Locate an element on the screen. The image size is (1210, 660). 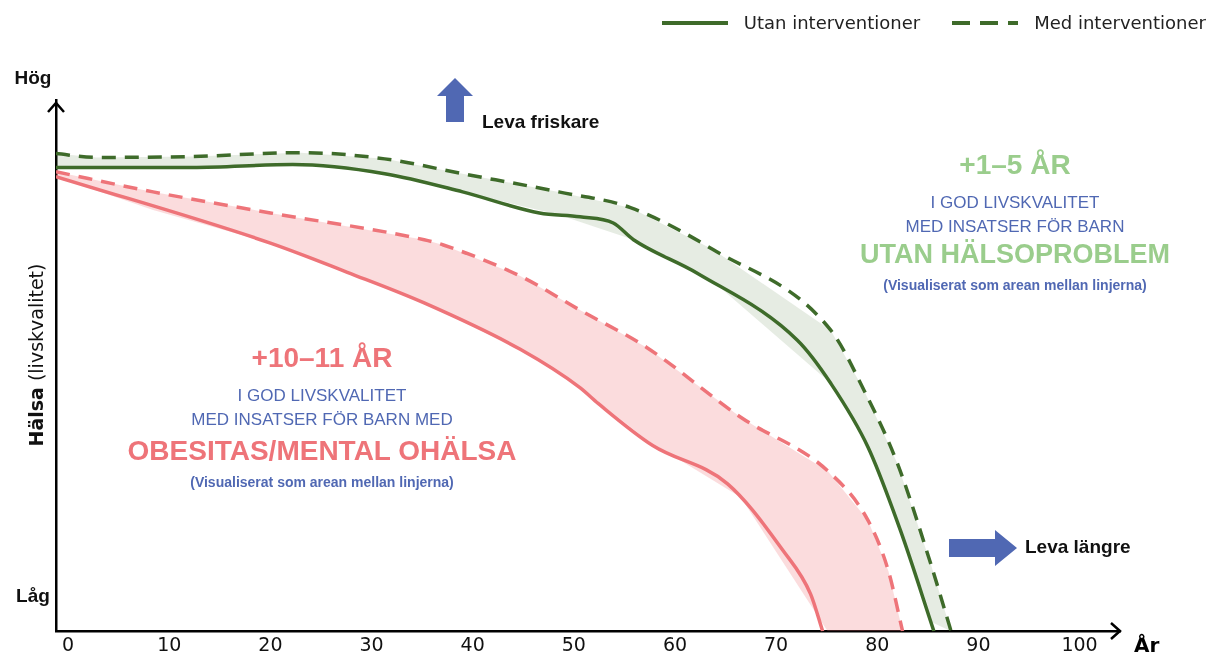
x-tick-label: 100 is located at coordinates (1079, 643).